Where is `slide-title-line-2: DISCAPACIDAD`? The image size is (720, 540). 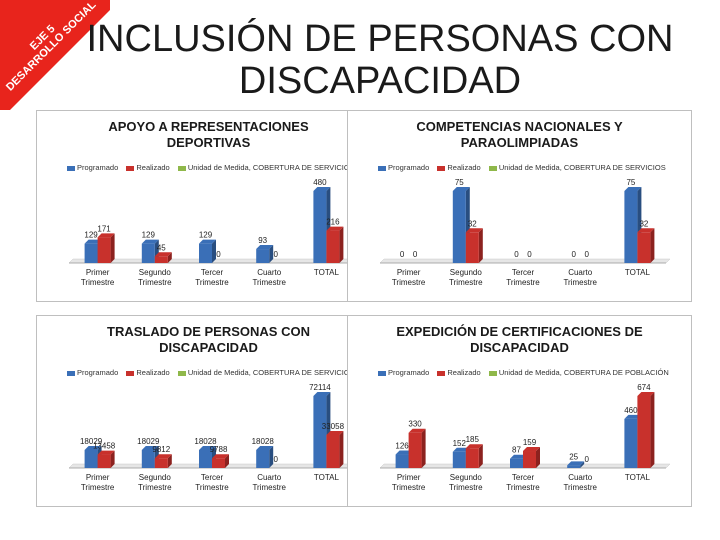 slide-title-line-2: DISCAPACIDAD is located at coordinates (380, 81).